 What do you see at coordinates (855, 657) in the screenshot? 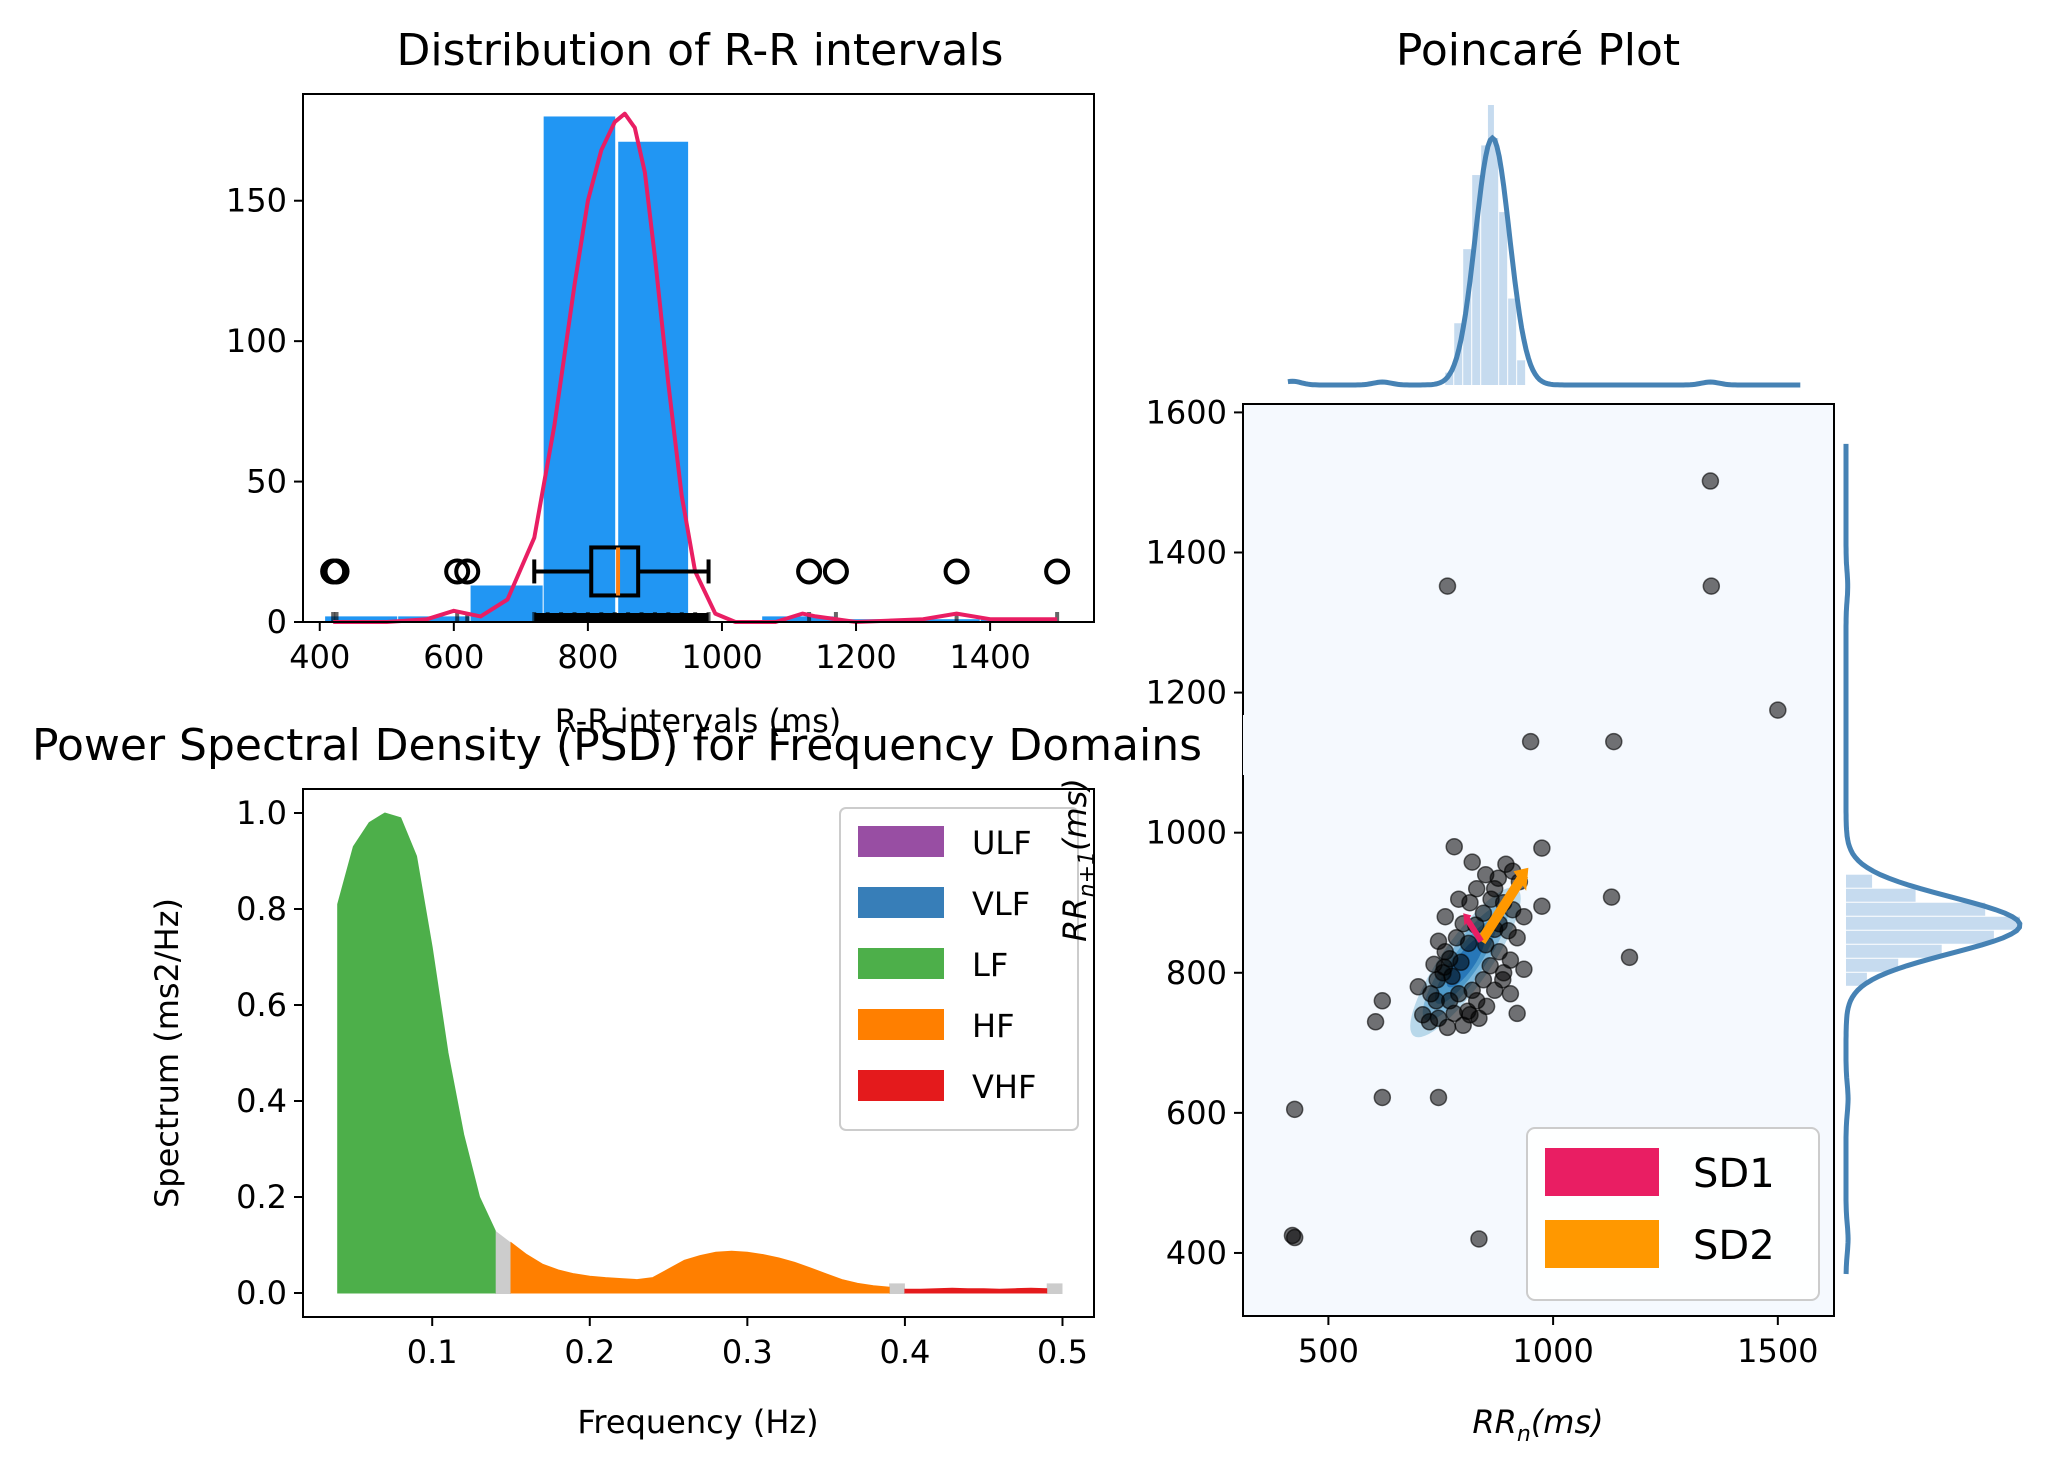
I see `x-tick-label: 1200` at bounding box center [855, 657].